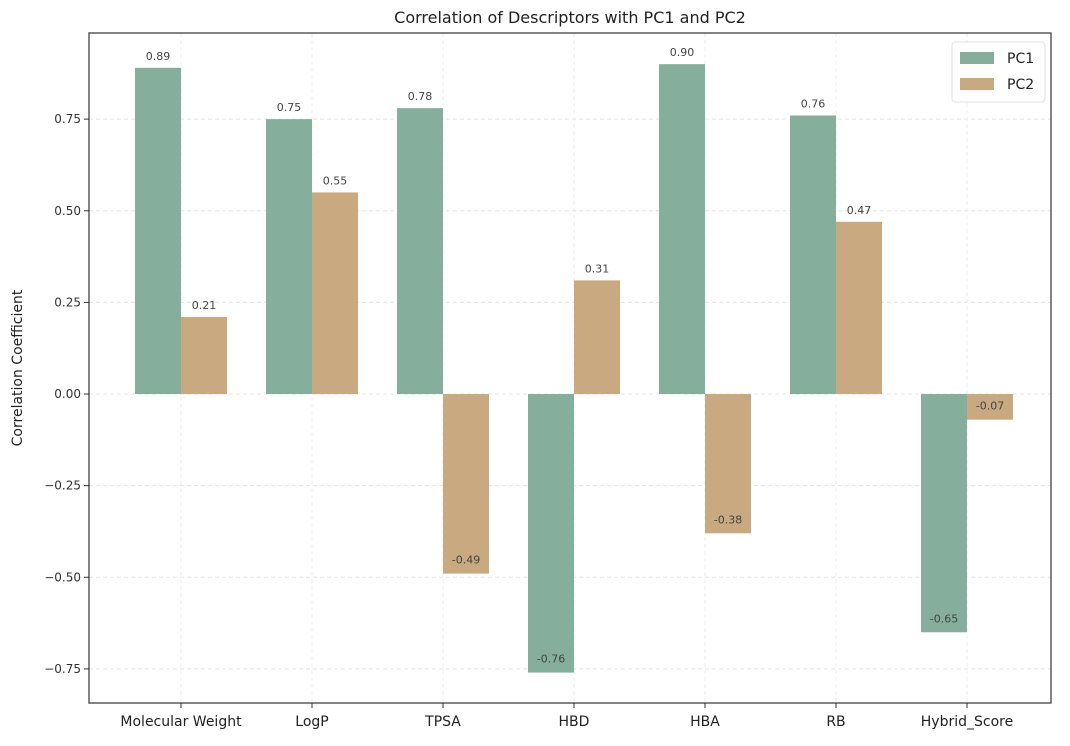  Describe the element at coordinates (67, 302) in the screenshot. I see `y-tick-label: 0.25` at that location.